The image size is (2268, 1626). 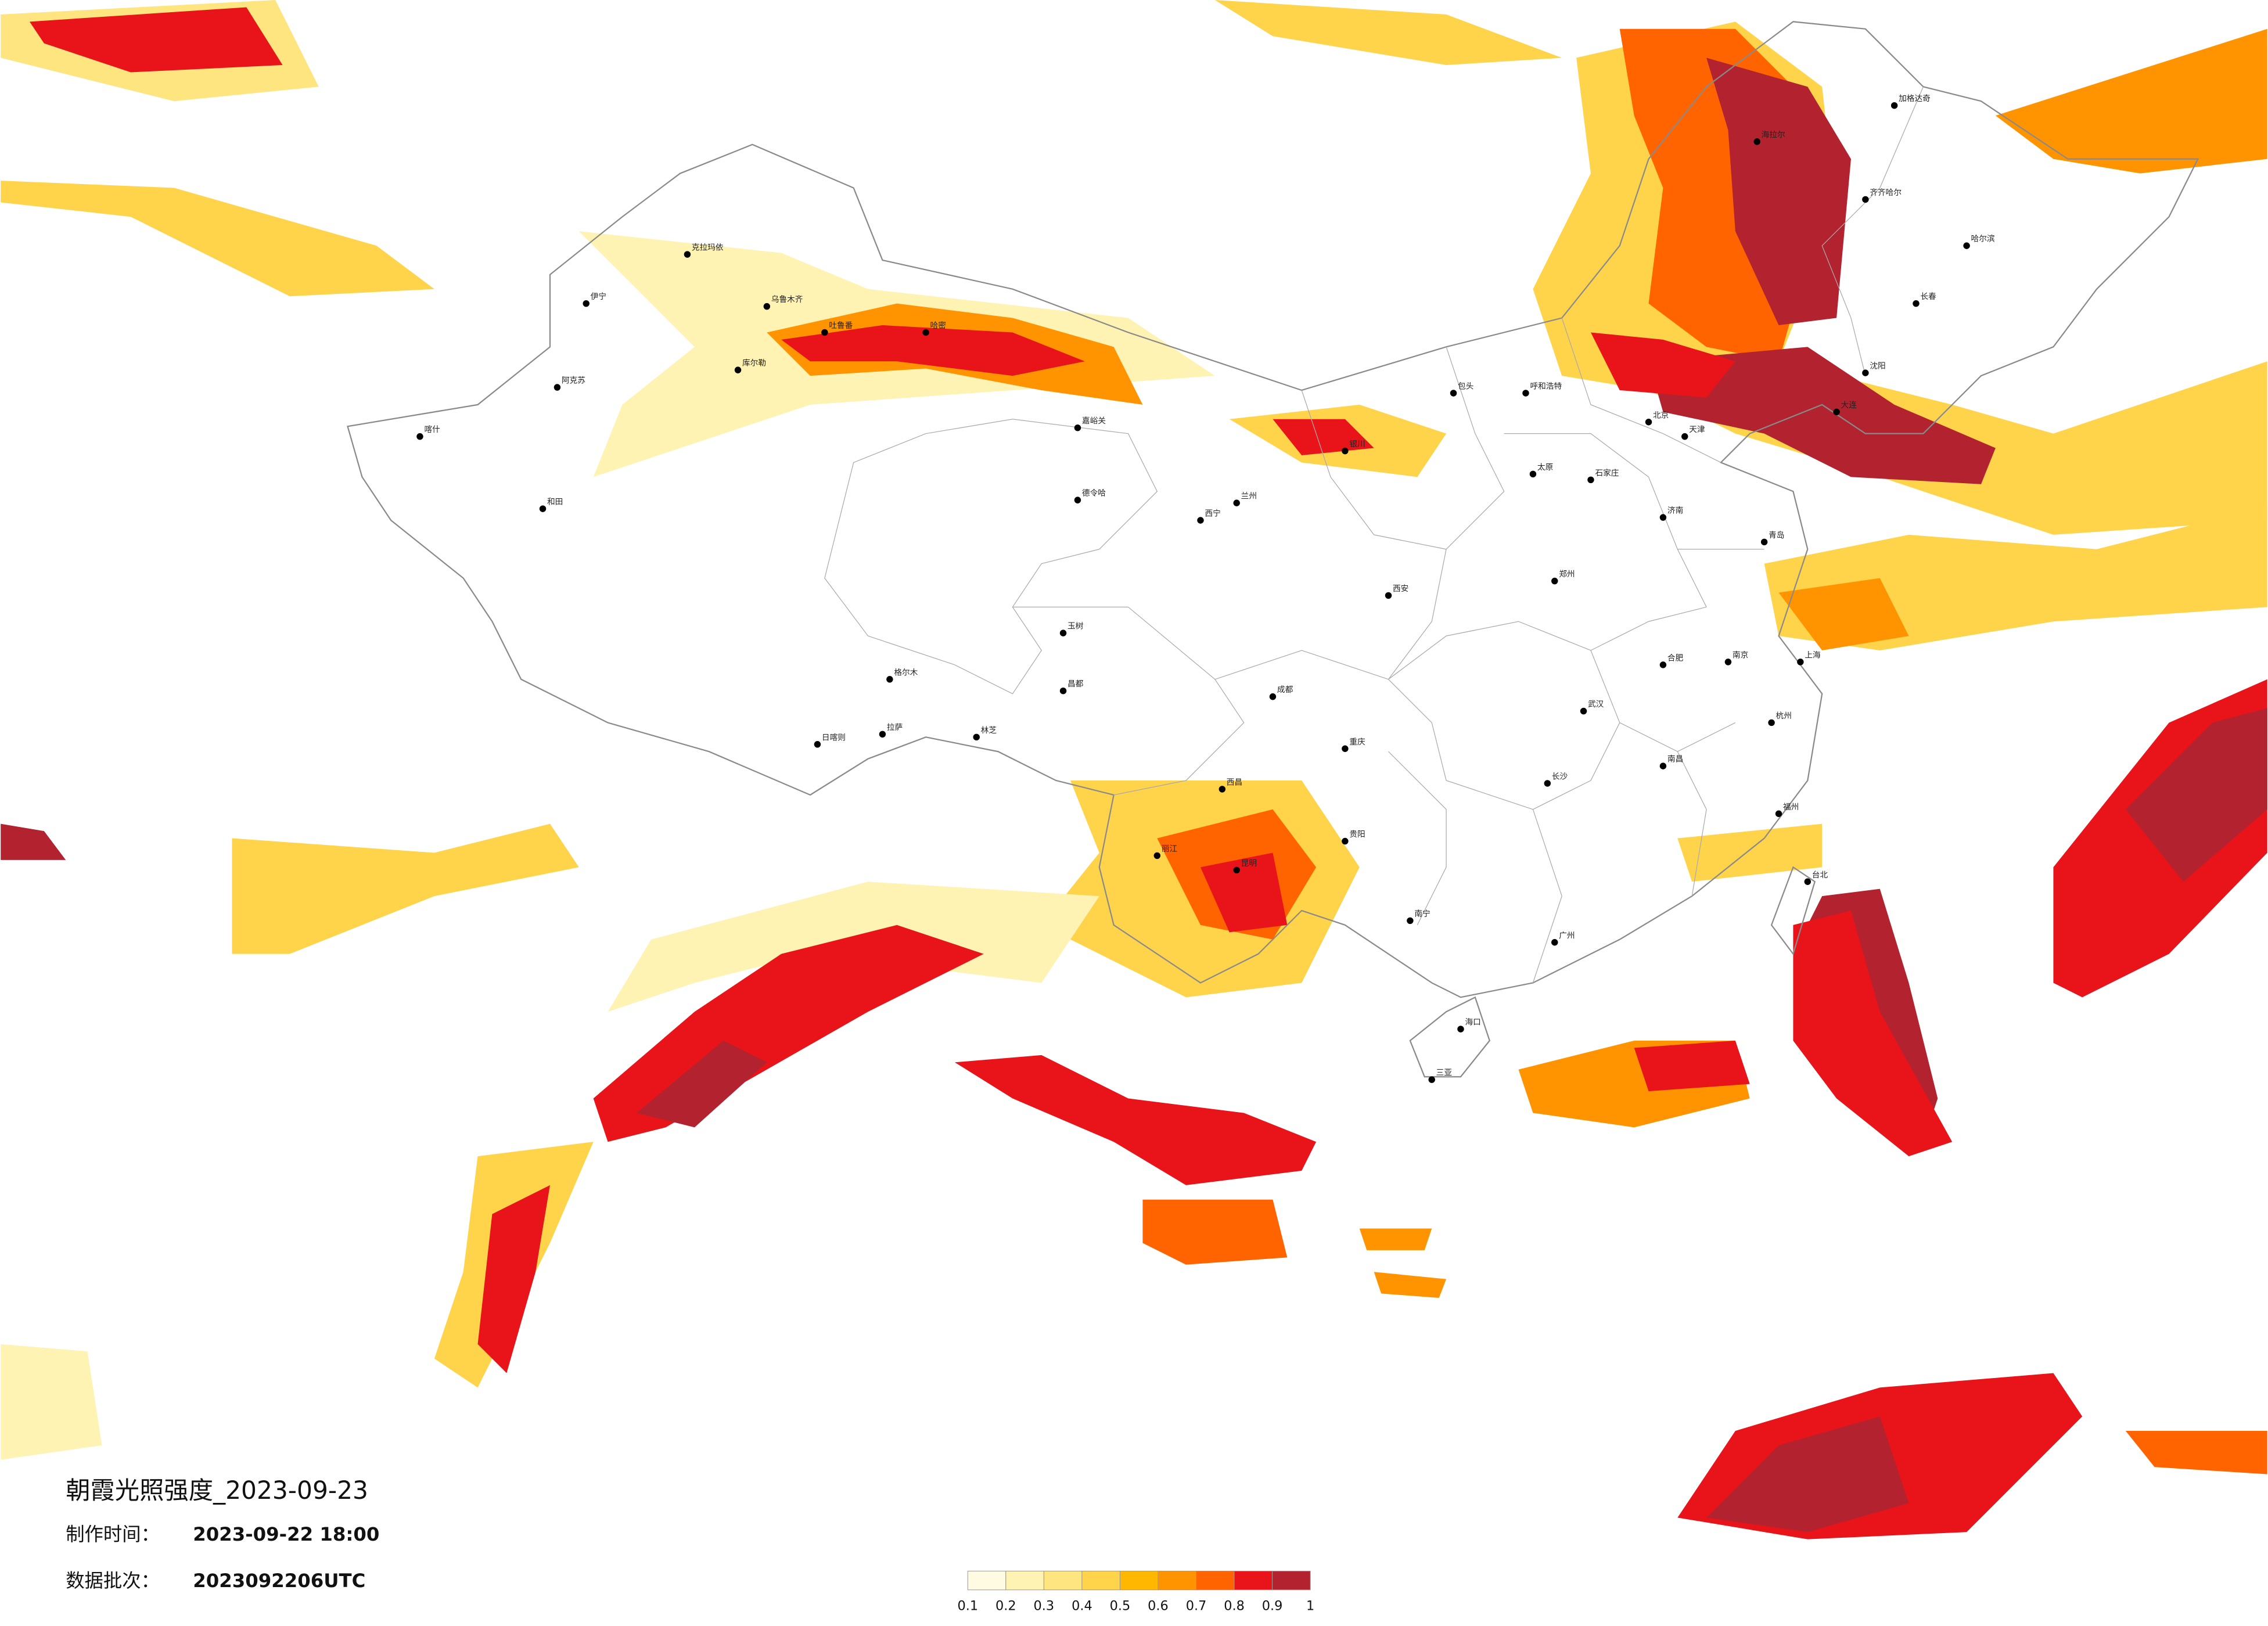 What do you see at coordinates (573, 381) in the screenshot?
I see `city-label: 阿克苏` at bounding box center [573, 381].